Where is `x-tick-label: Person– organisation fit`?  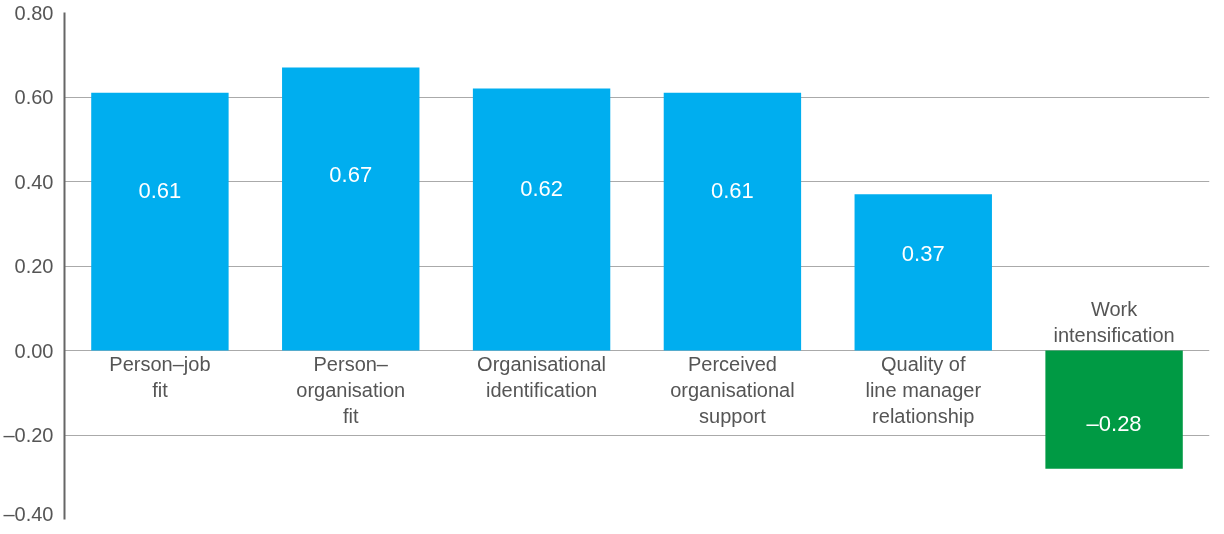 x-tick-label: Person– organisation fit is located at coordinates (351, 390).